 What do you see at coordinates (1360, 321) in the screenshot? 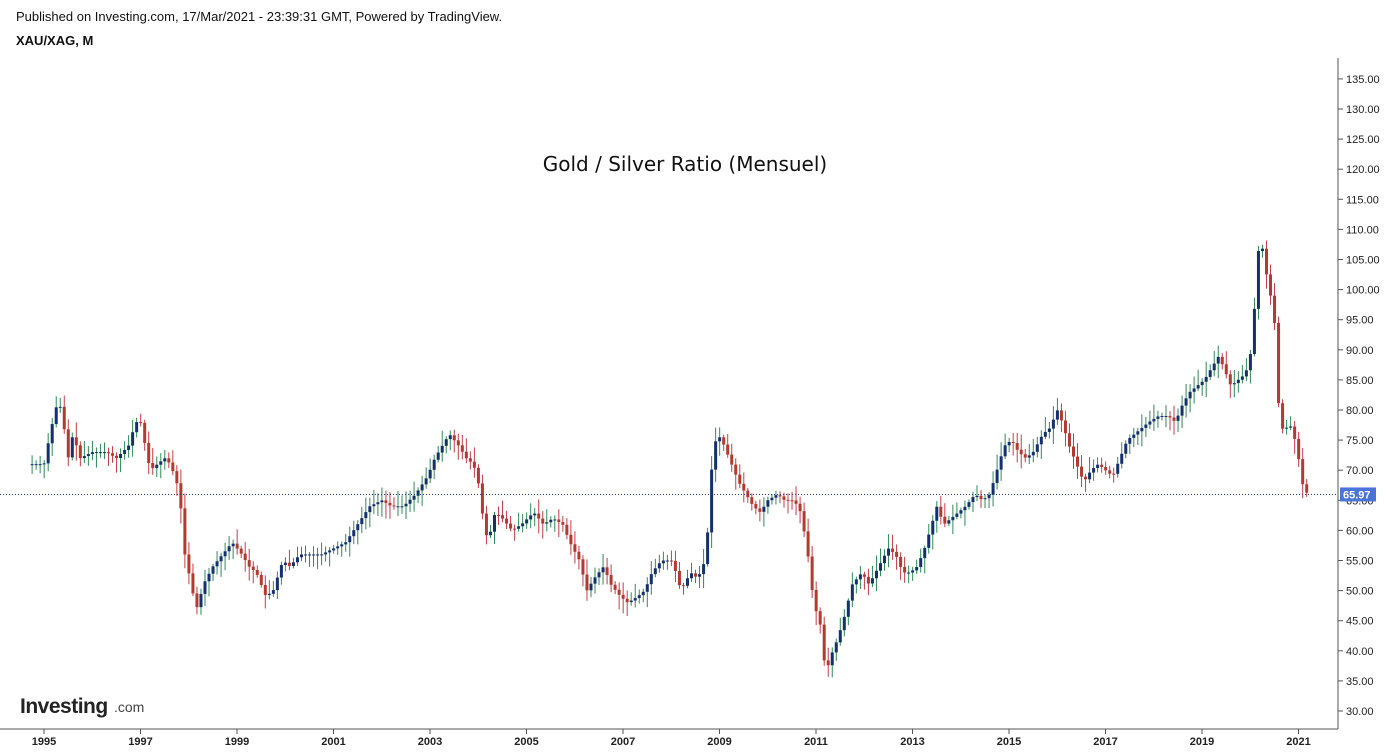
I see `y-tick-label: 95.00` at bounding box center [1360, 321].